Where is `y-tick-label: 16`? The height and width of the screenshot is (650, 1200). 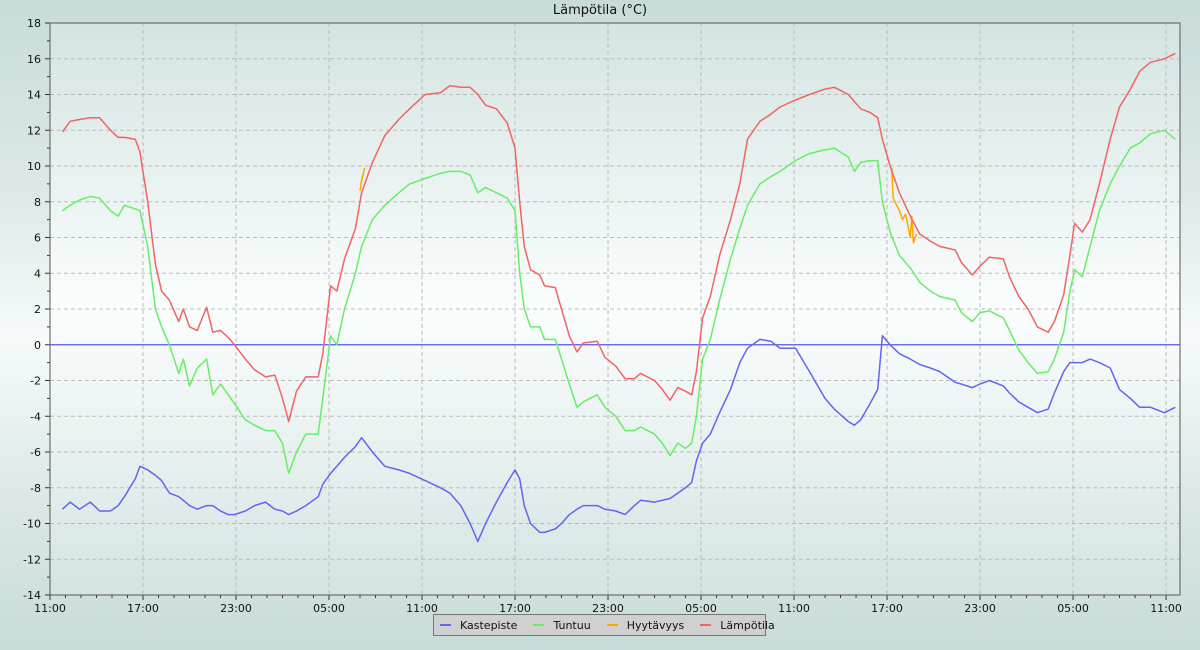 y-tick-label: 16 is located at coordinates (34, 59).